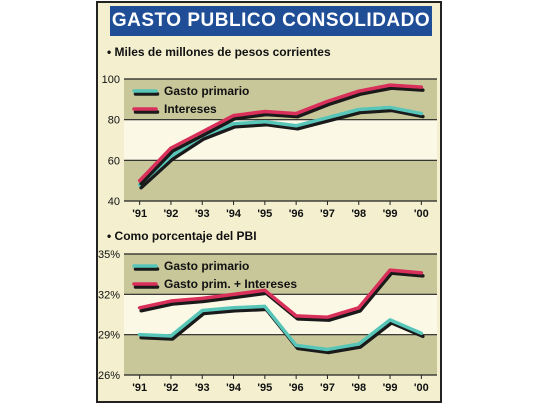 This screenshot has width=540, height=405. What do you see at coordinates (202, 388) in the screenshot?
I see `chart2-xtick-label: '93` at bounding box center [202, 388].